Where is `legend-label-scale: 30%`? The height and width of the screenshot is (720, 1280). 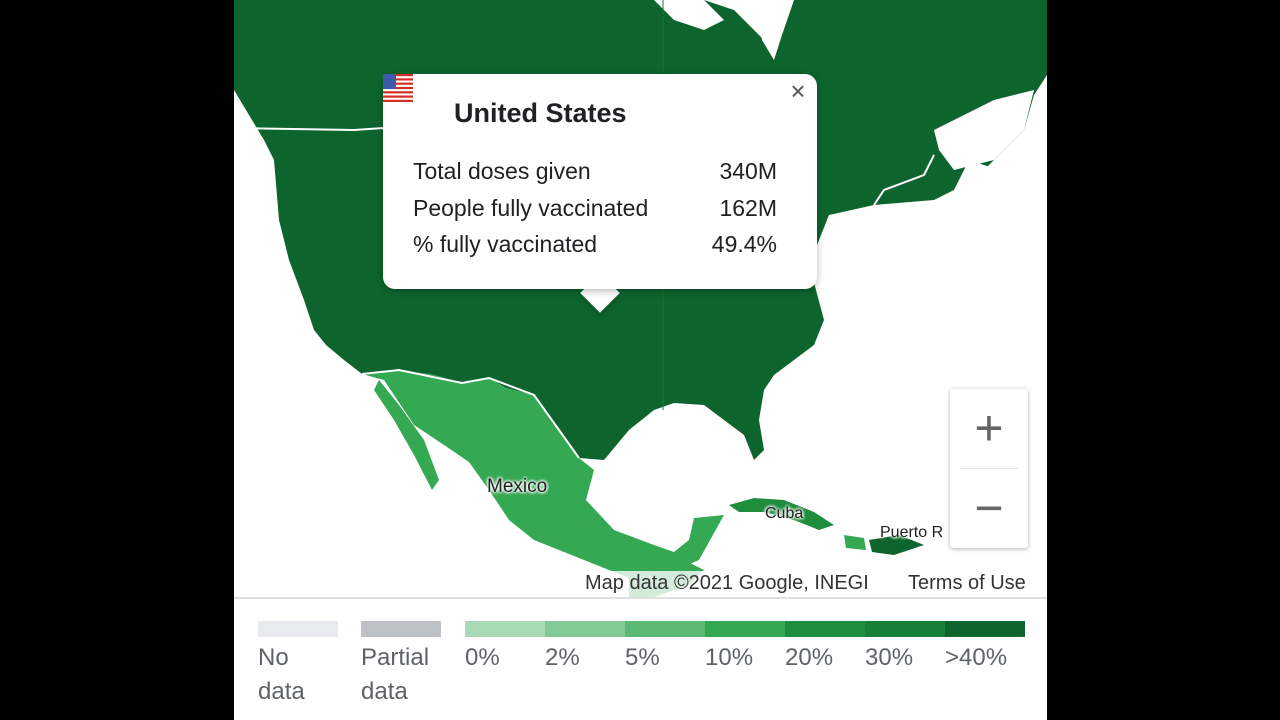
legend-label-scale: 30% is located at coordinates (889, 657).